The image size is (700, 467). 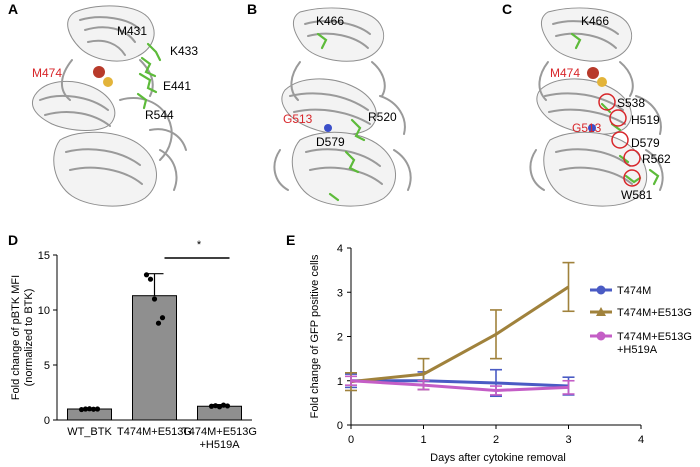 I want to click on g513-sphere-c, so click(x=592, y=128).